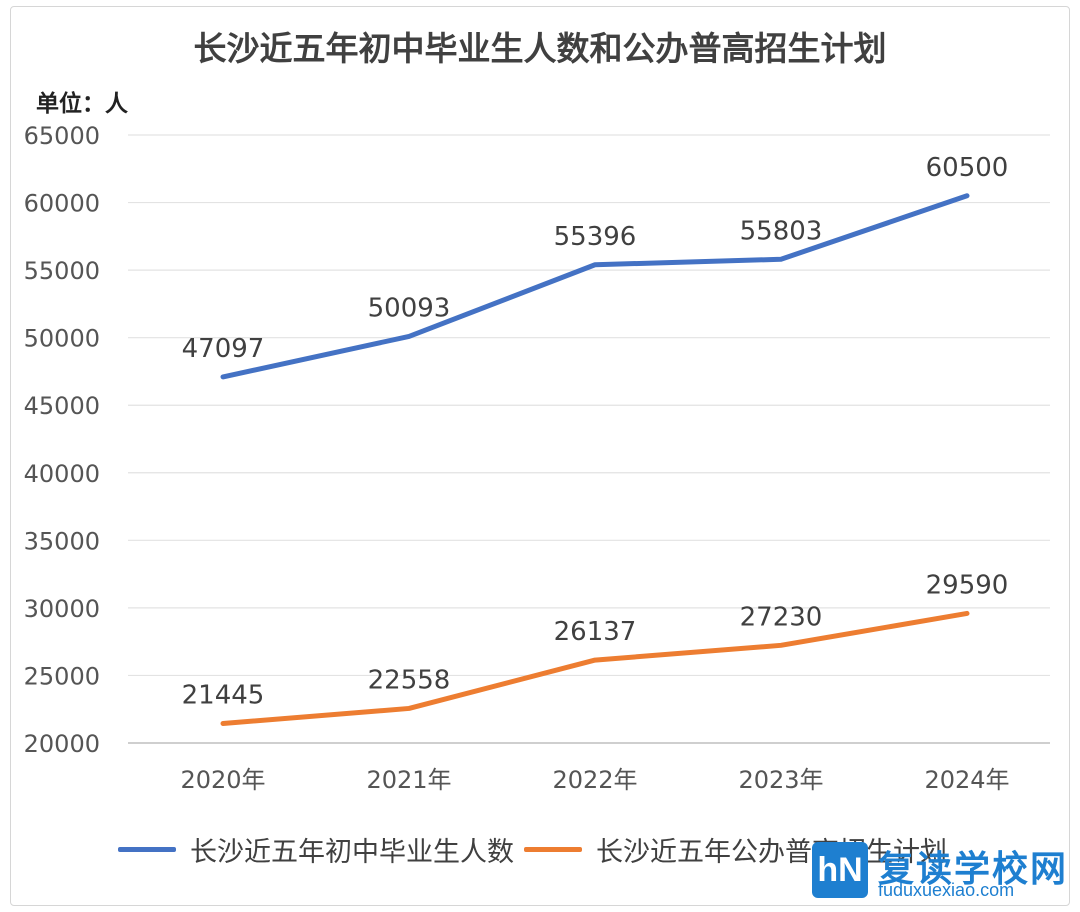  What do you see at coordinates (62, 136) in the screenshot?
I see `y-tick-label: 65000` at bounding box center [62, 136].